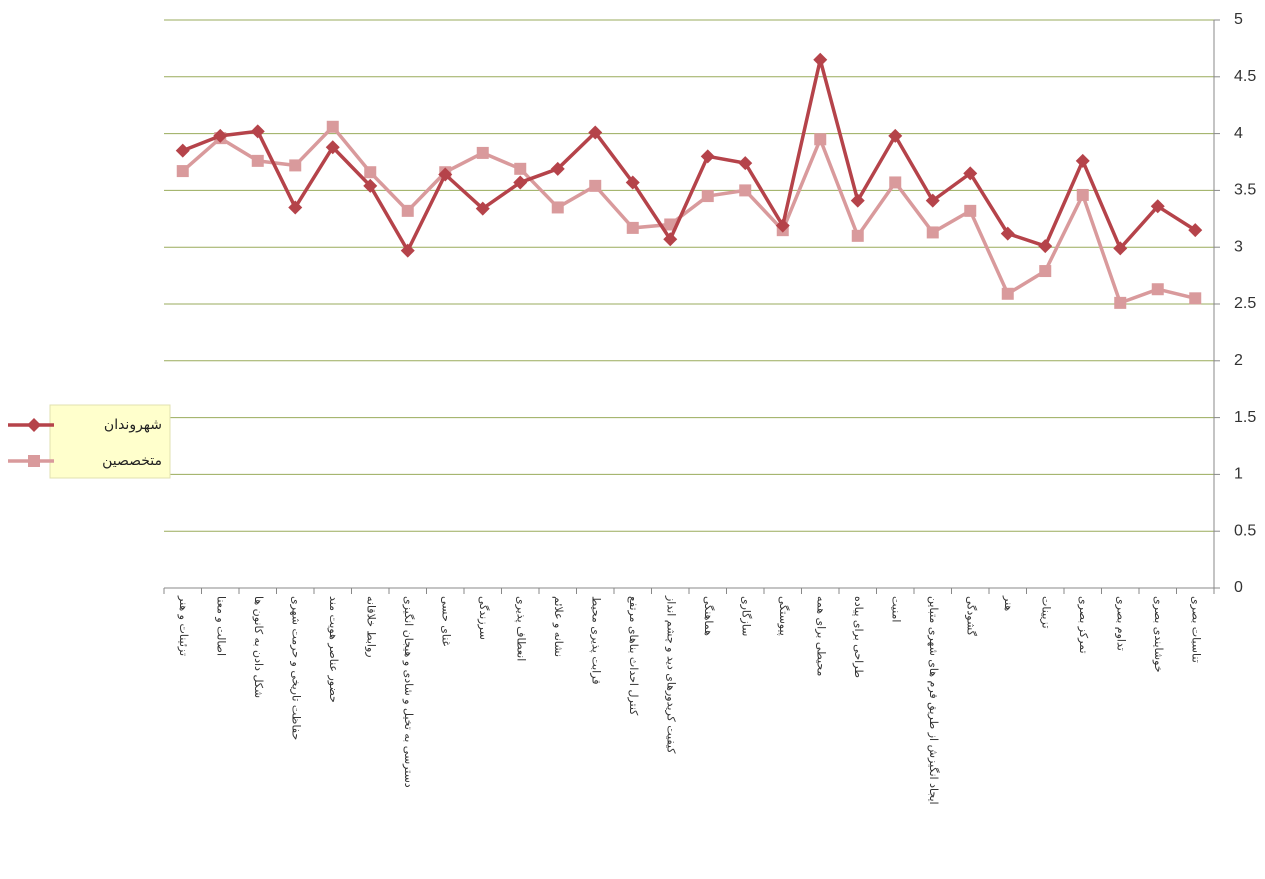  I want to click on x-tick-label: گشودگی, so click(970, 616).